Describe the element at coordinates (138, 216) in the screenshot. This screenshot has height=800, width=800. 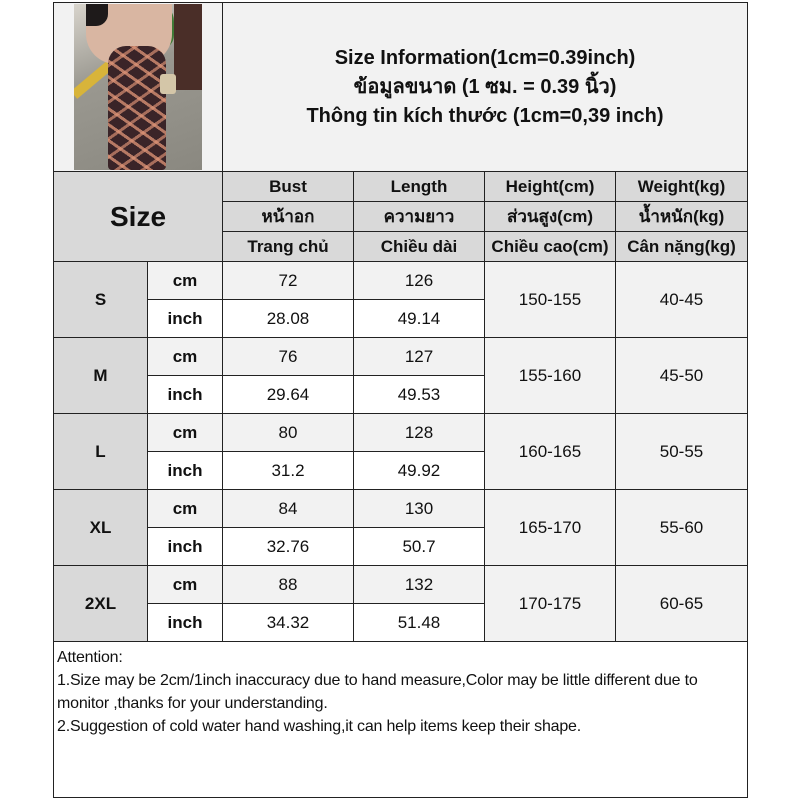
I see `size-header: Size` at that location.